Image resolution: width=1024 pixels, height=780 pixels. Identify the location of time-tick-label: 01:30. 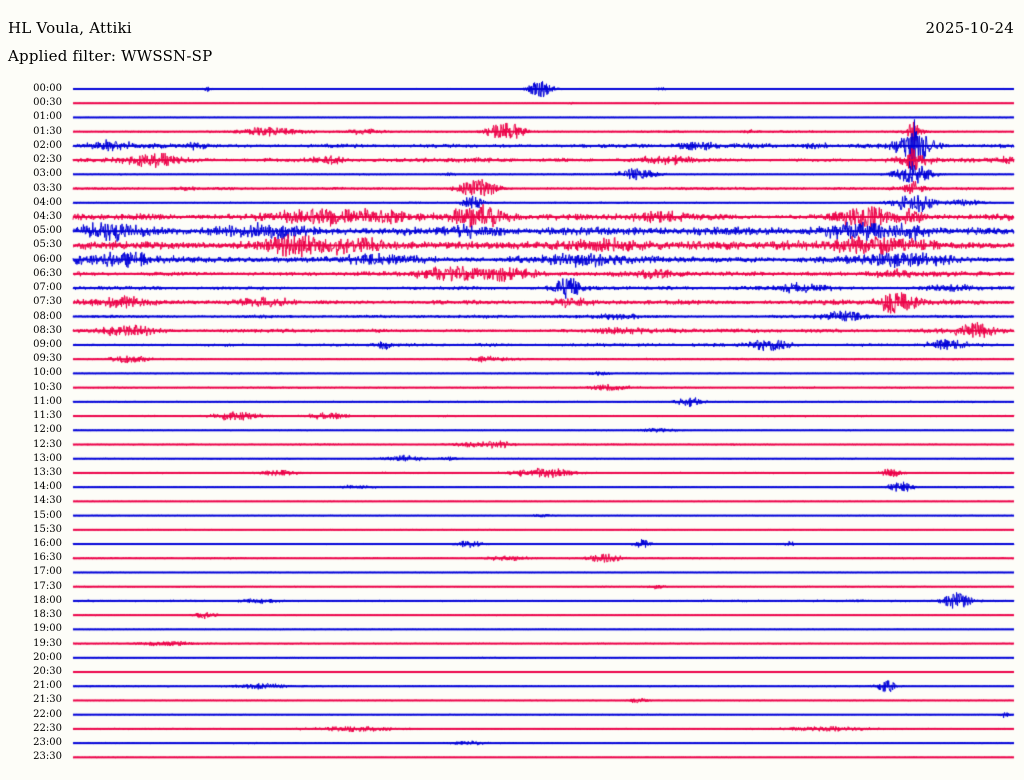
(47, 131).